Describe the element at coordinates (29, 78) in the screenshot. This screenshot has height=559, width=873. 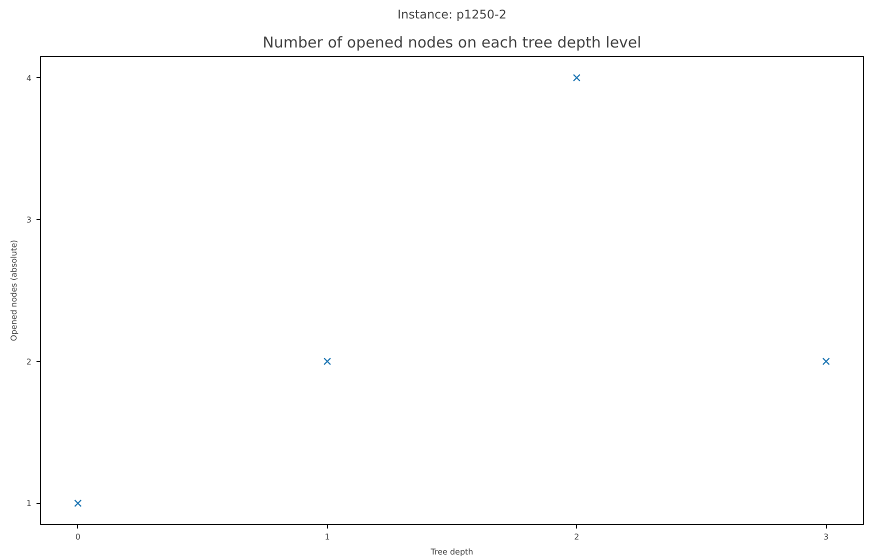
I see `y-tick-label: 4` at that location.